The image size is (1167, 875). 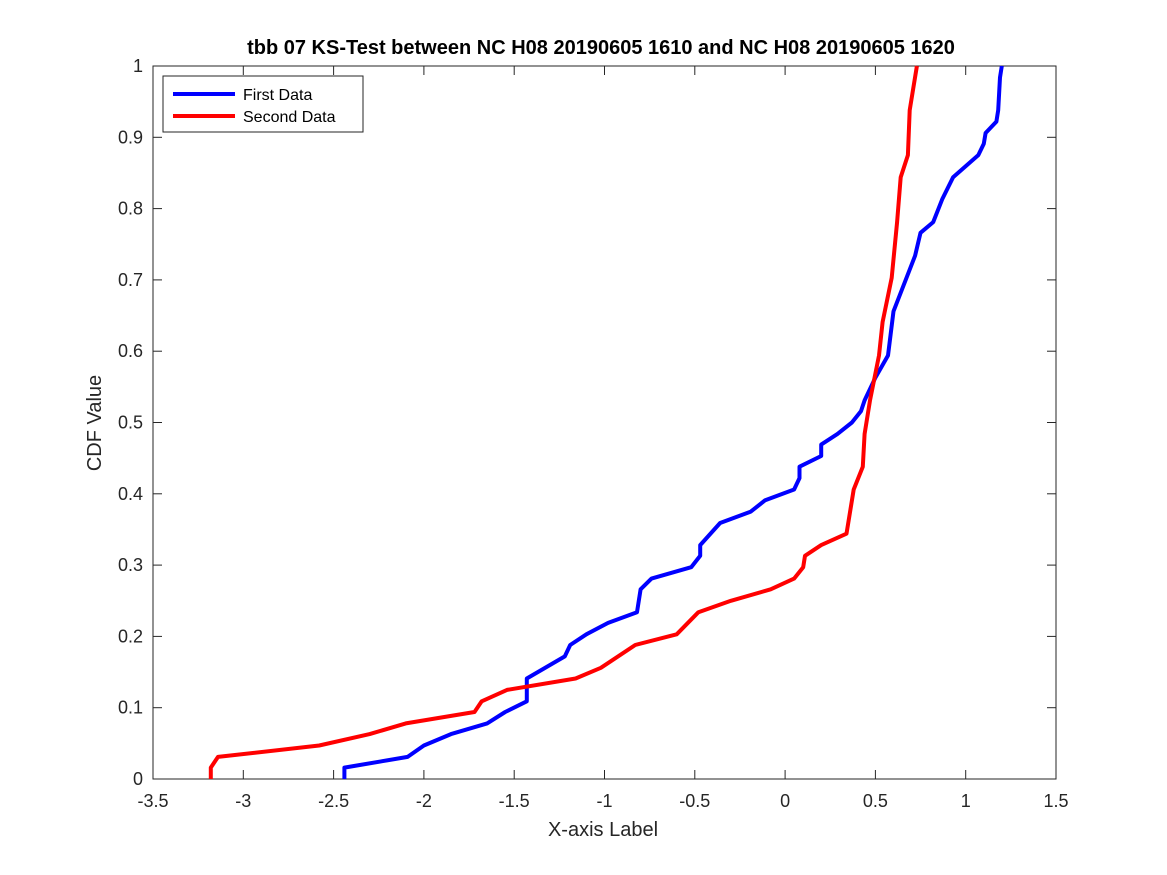 I want to click on y-tick-label: 0.8, so click(x=130, y=209).